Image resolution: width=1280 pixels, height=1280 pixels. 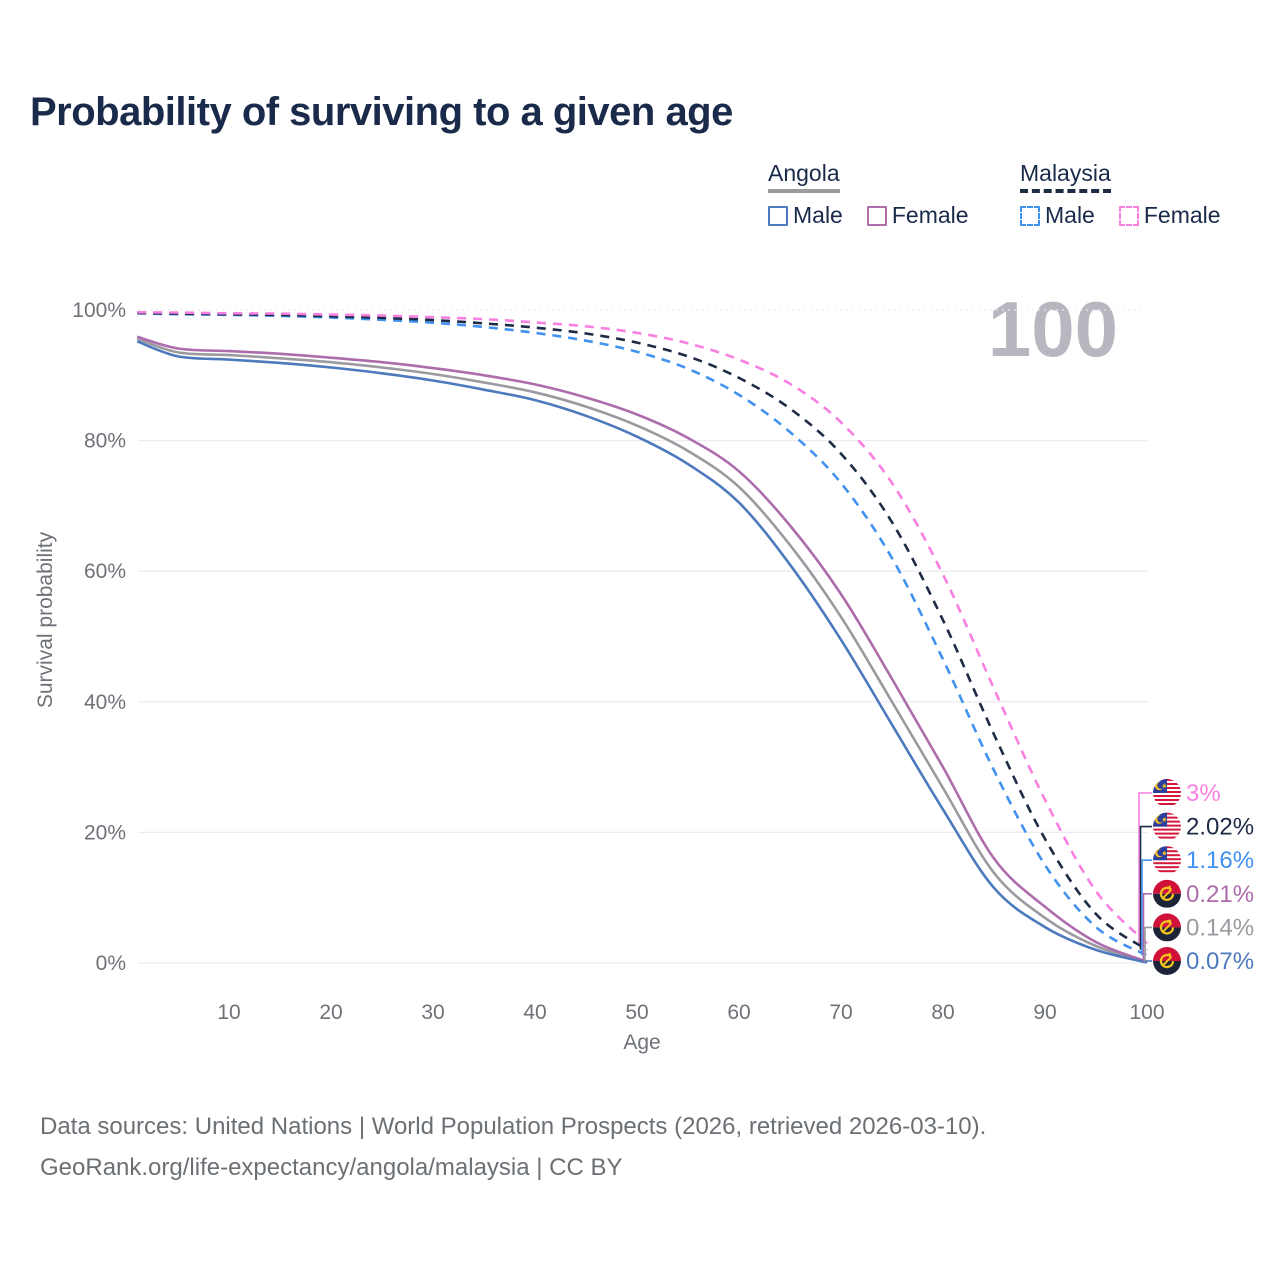 I want to click on x-tick-label: 20, so click(x=330, y=1012).